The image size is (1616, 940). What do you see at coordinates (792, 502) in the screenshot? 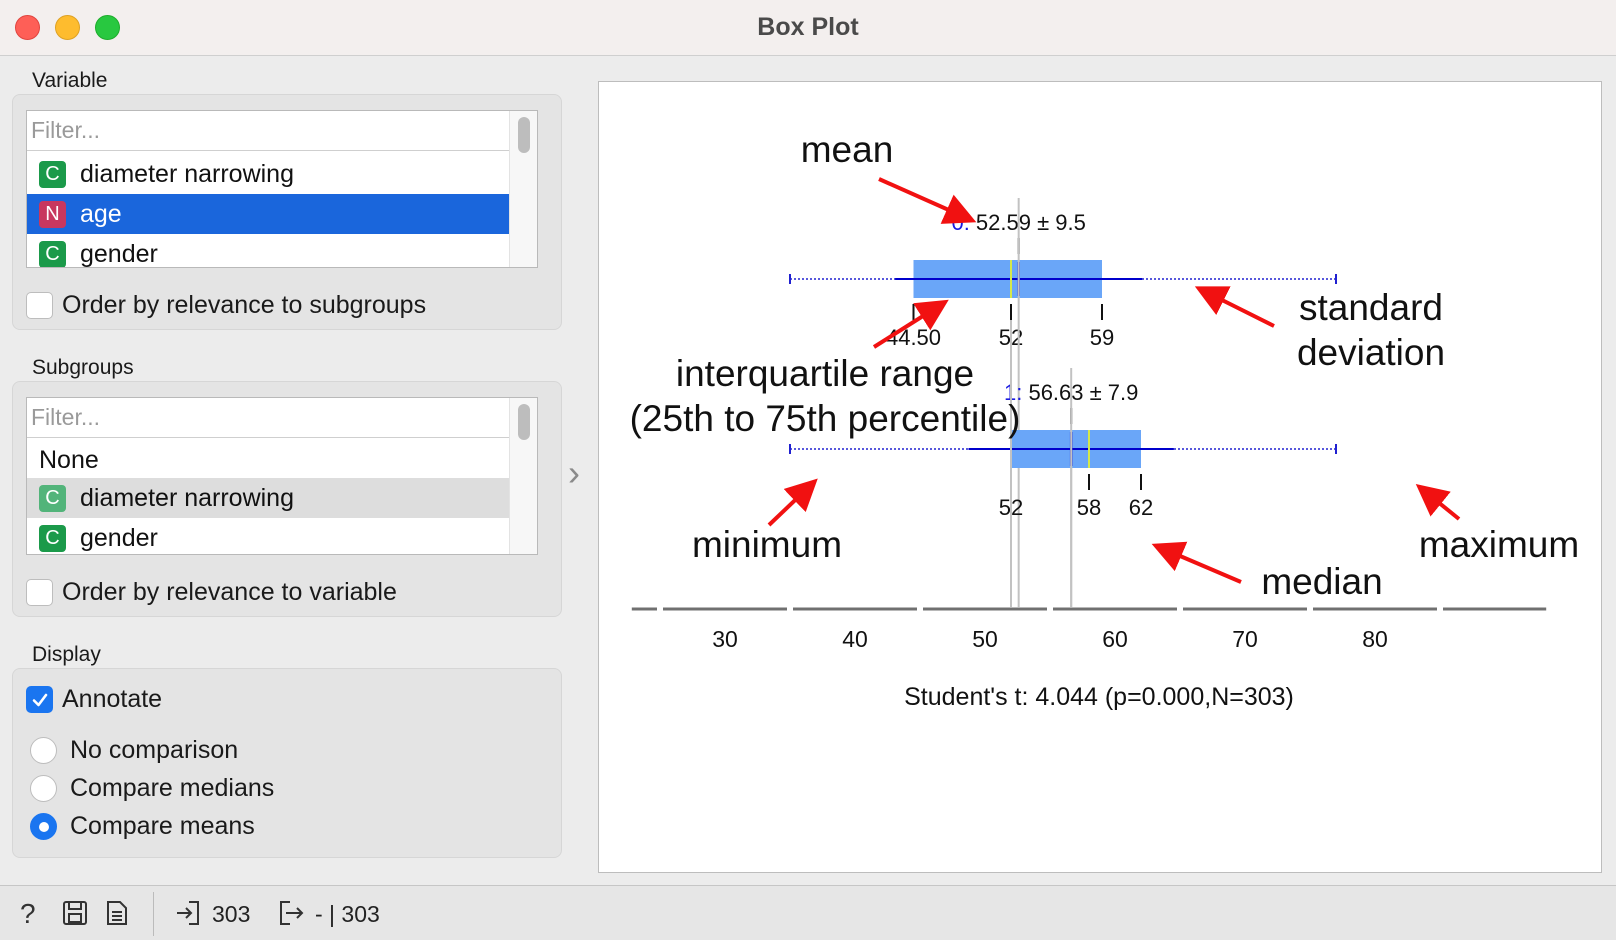
I see `arrow-minimum` at bounding box center [792, 502].